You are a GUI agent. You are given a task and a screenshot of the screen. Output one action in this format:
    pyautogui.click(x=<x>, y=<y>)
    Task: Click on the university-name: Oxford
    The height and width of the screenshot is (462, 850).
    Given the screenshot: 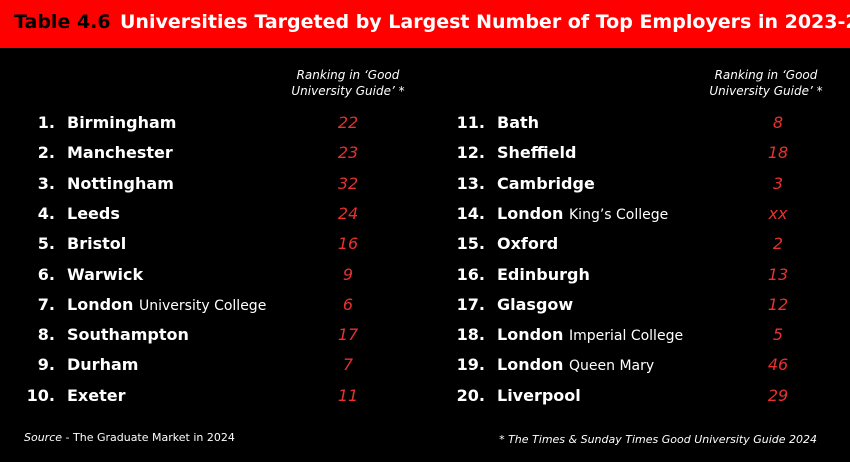 What is the action you would take?
    pyautogui.click(x=528, y=244)
    